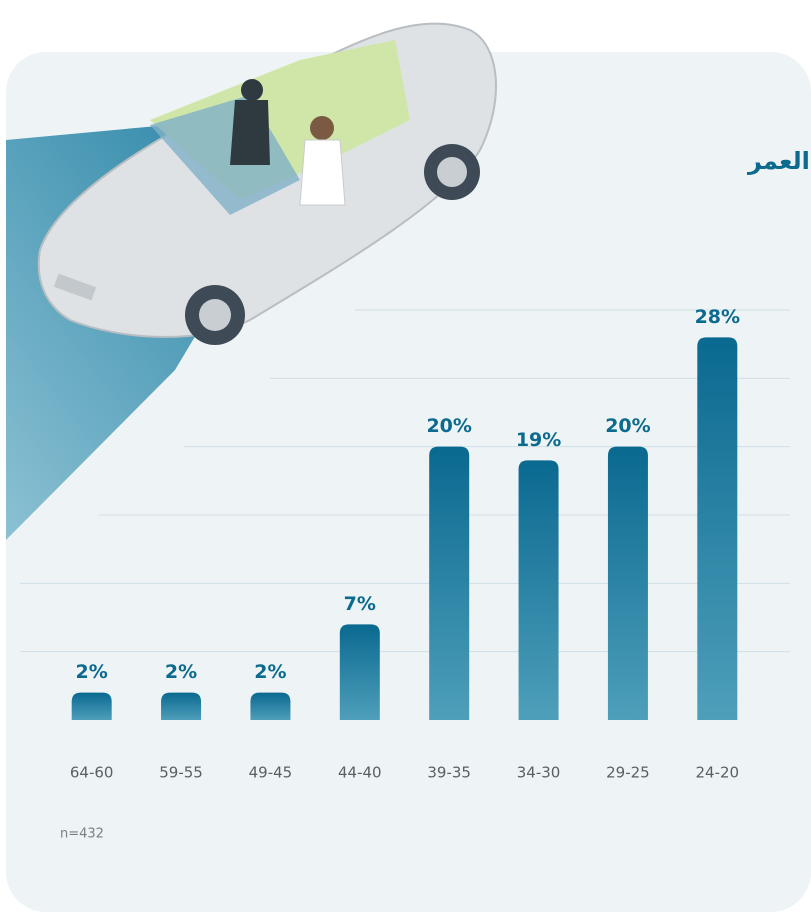  I want to click on value-label: 19%, so click(538, 440).